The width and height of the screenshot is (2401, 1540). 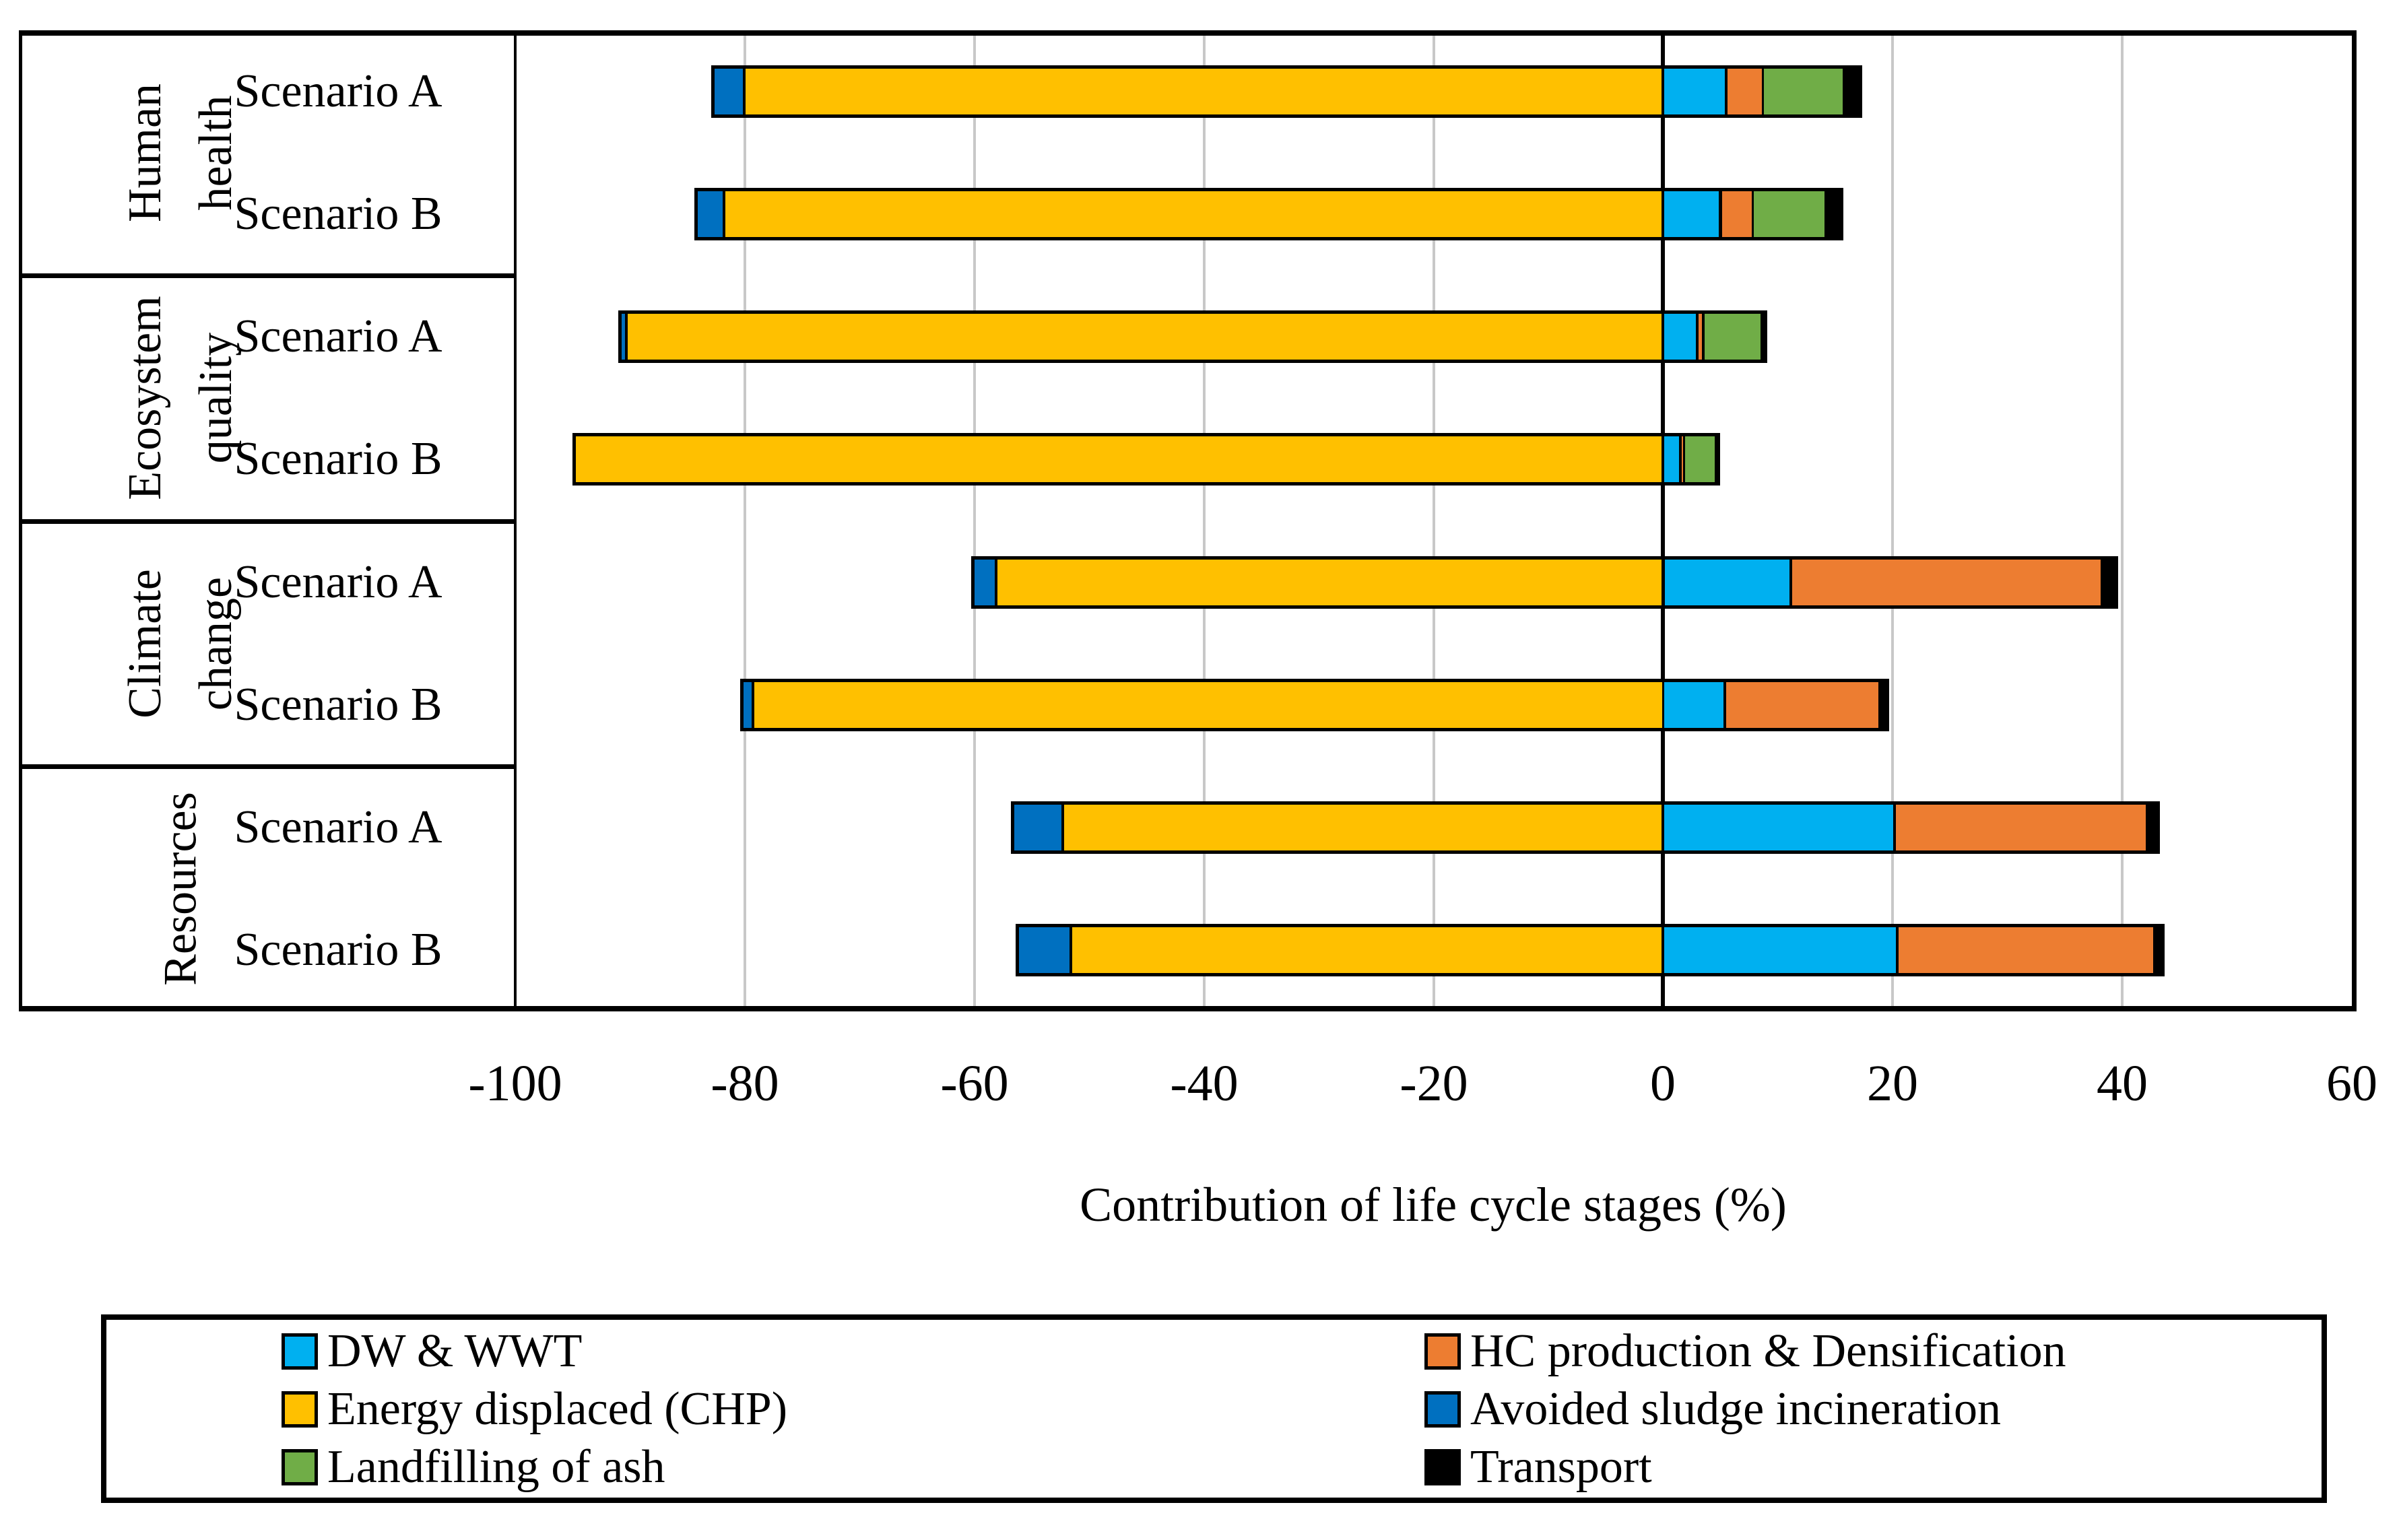 What do you see at coordinates (300, 1351) in the screenshot?
I see `legend-swatch-dw-wwt` at bounding box center [300, 1351].